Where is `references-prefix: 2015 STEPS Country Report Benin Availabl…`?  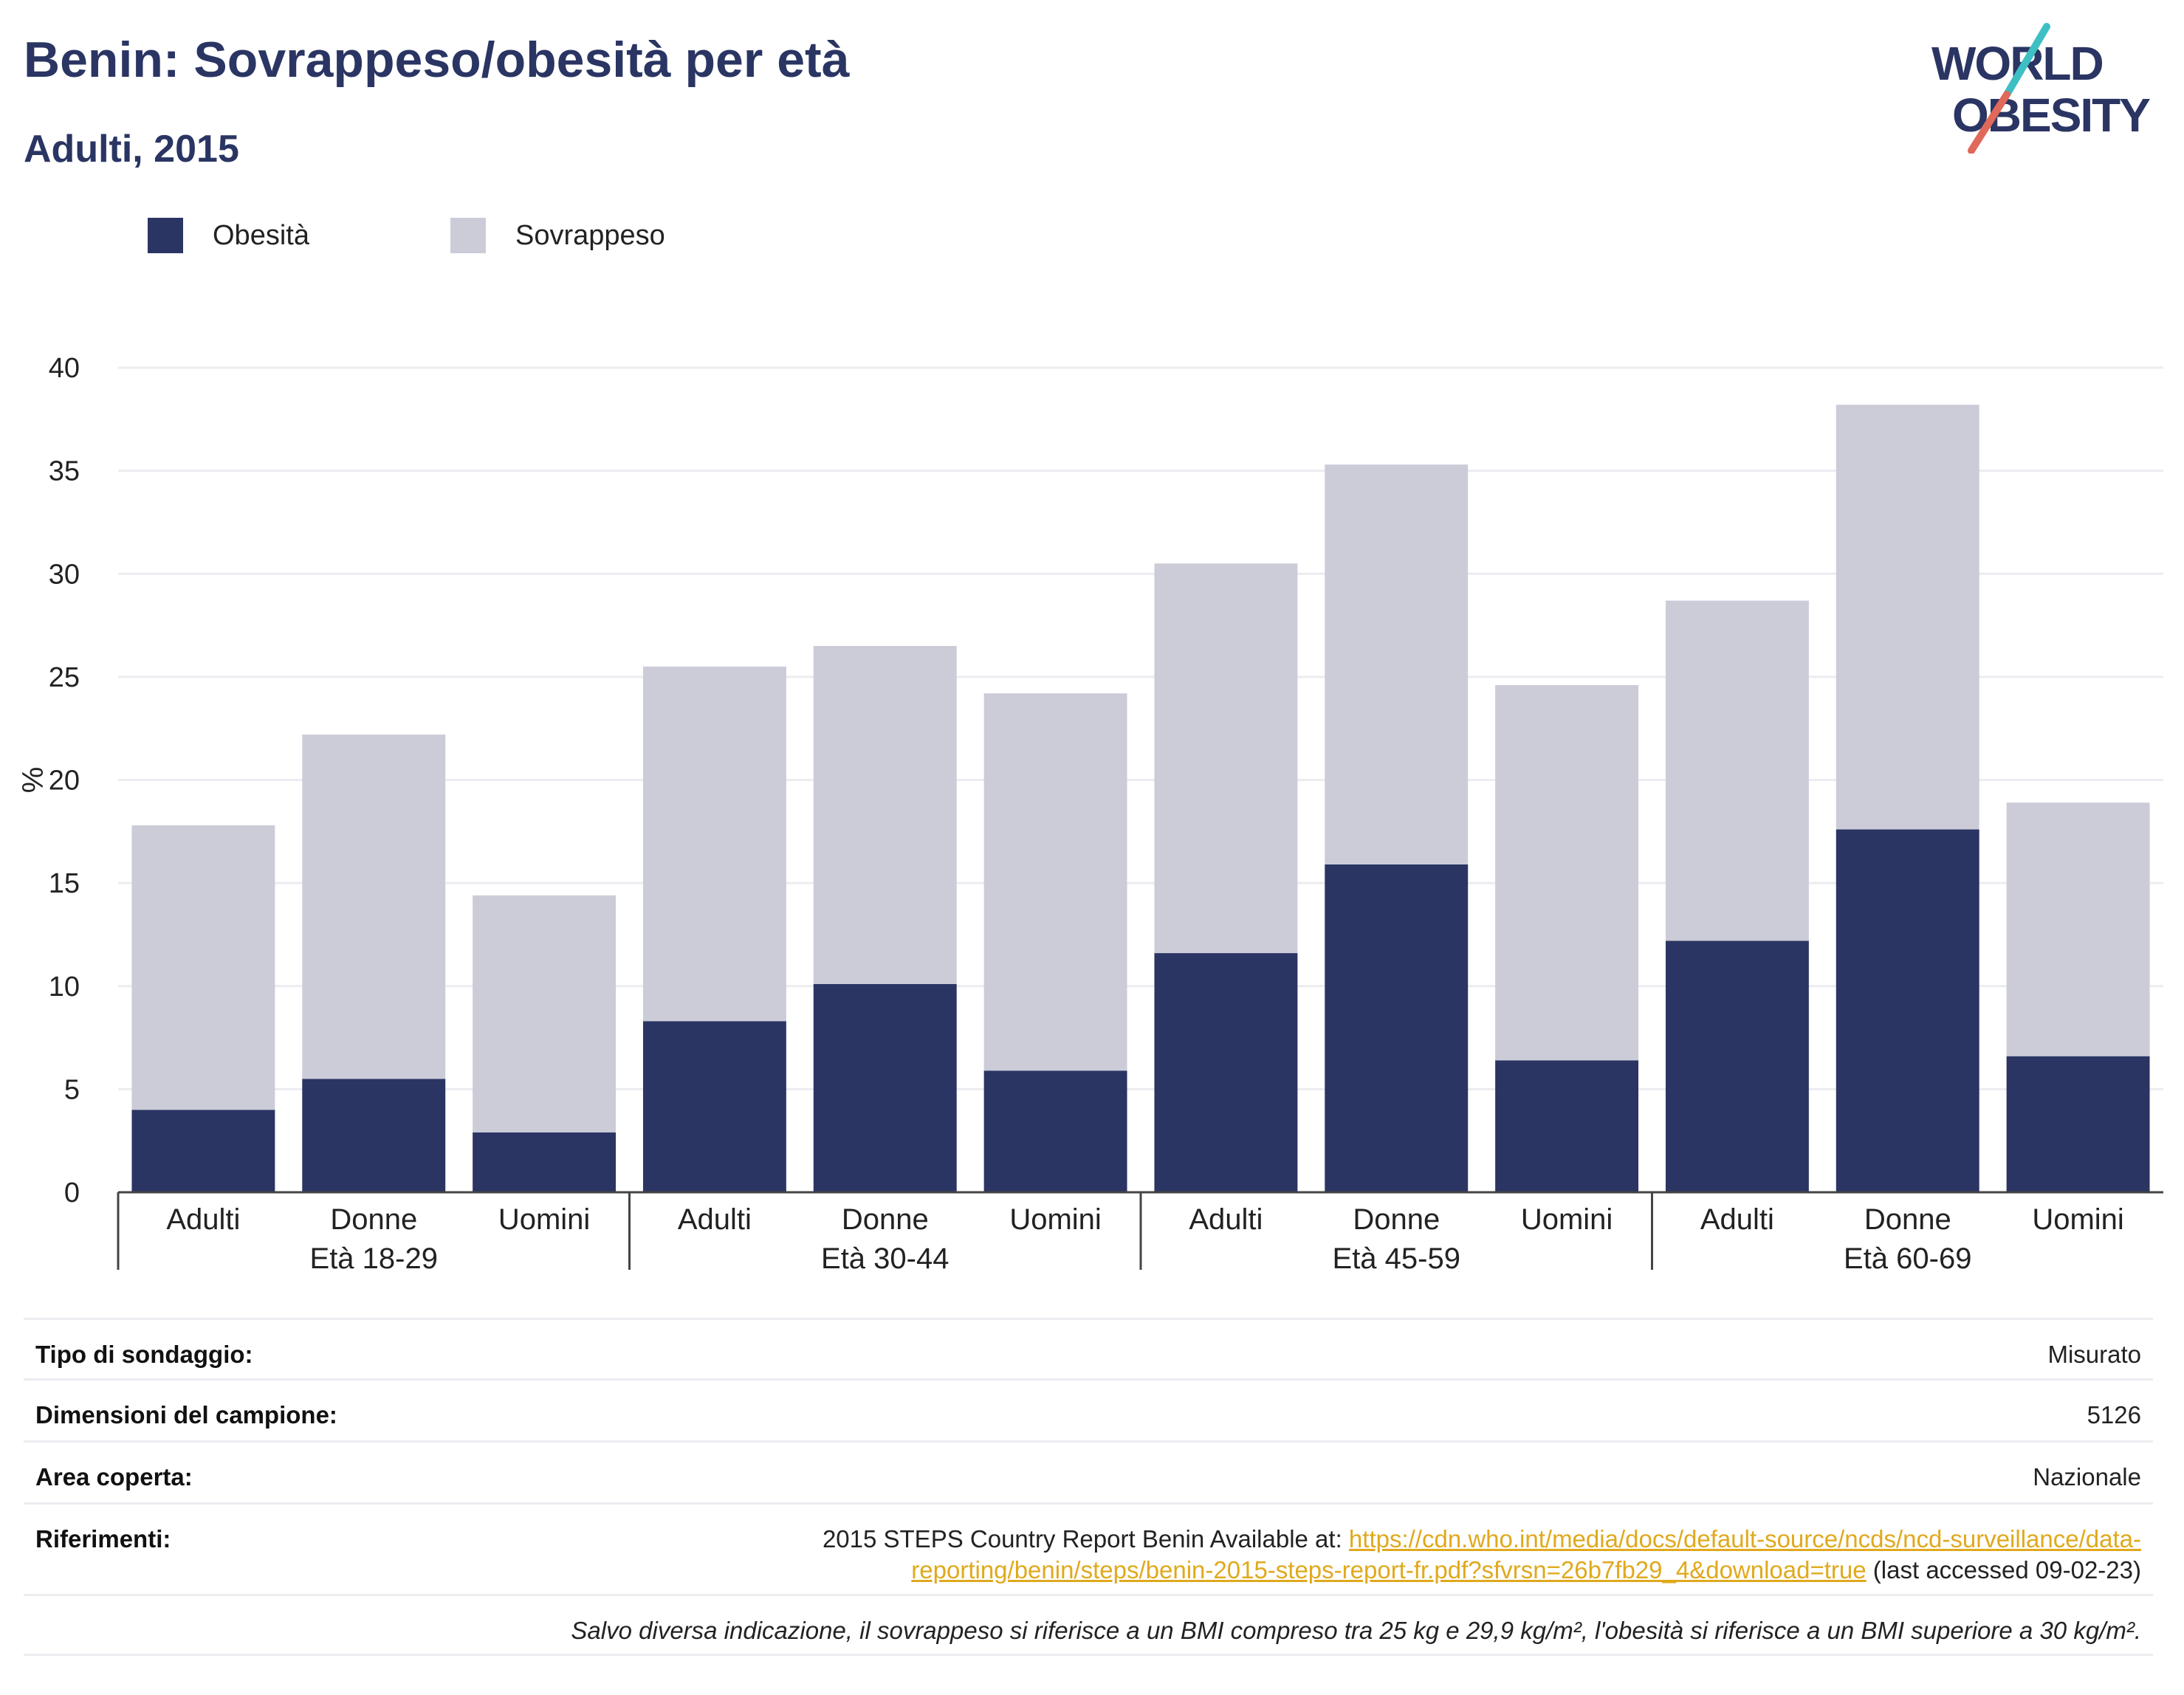
references-prefix: 2015 STEPS Country Report Benin Availabl… is located at coordinates (1086, 1539).